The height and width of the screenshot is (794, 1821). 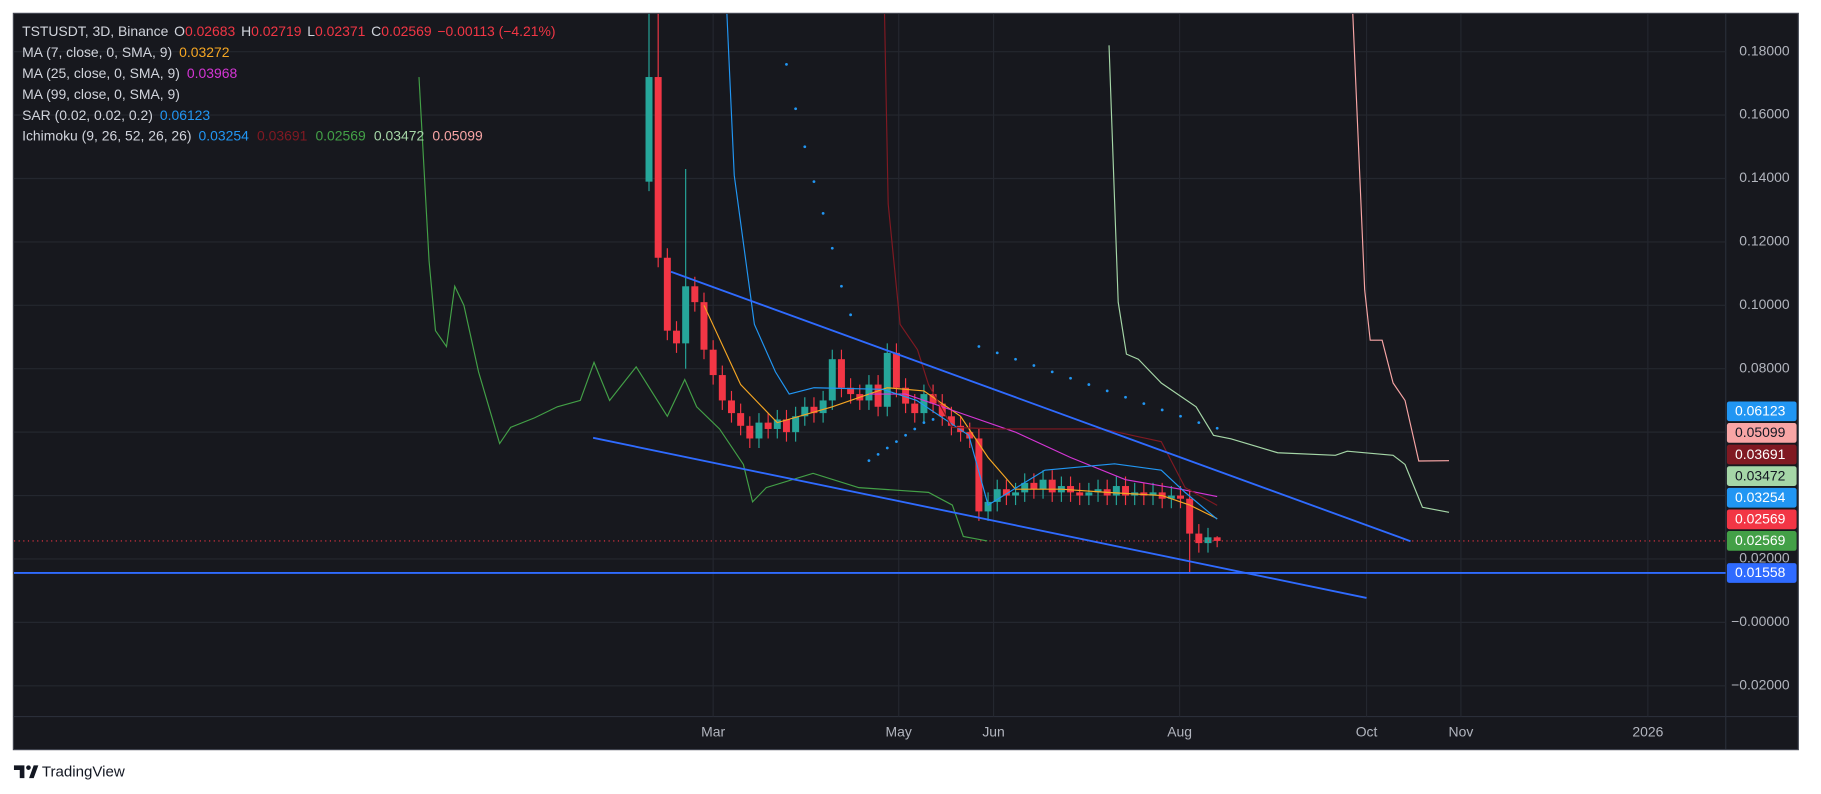 I want to click on legend-text: −0.00113 (−4.21%), so click(x=496, y=31).